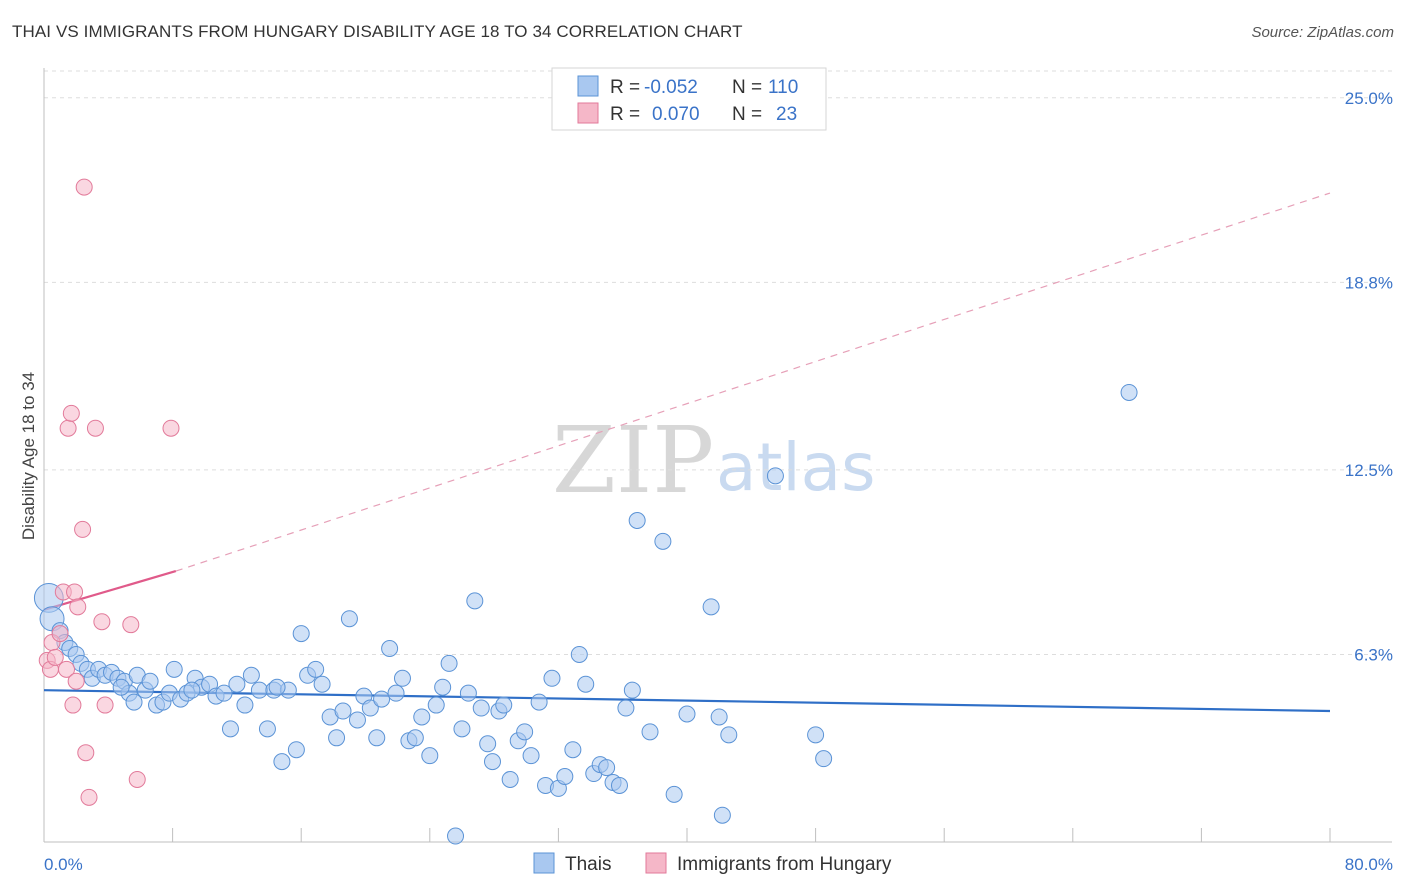 This screenshot has height=892, width=1406. What do you see at coordinates (747, 87) in the screenshot?
I see `stats-n-label-1: N =` at bounding box center [747, 87].